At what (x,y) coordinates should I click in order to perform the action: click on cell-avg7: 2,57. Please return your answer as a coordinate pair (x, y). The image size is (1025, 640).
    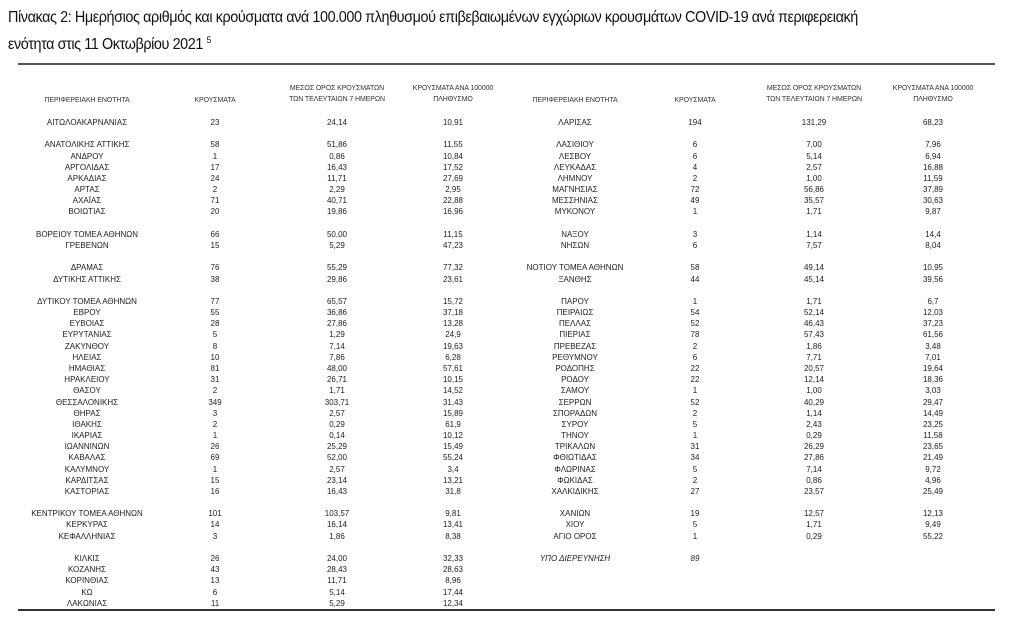
    Looking at the image, I should click on (337, 413).